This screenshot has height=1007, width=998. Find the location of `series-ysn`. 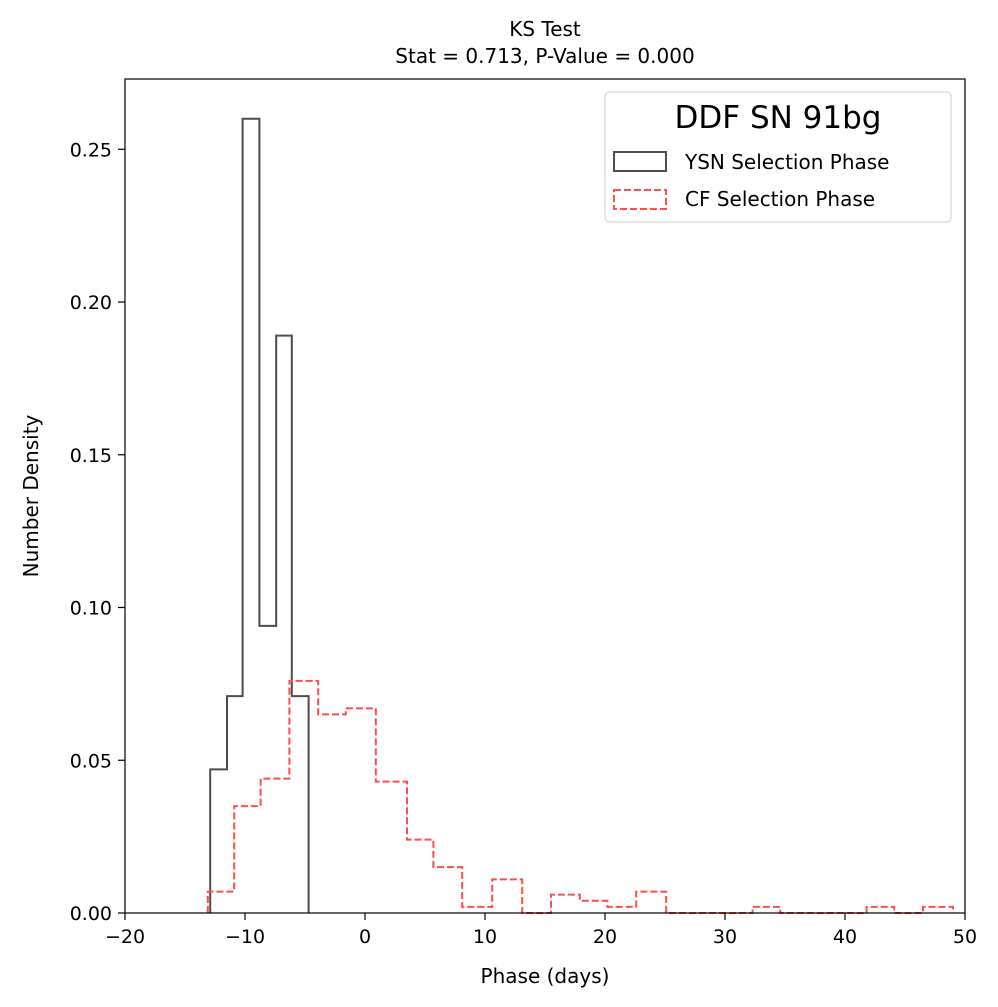

series-ysn is located at coordinates (259, 515).